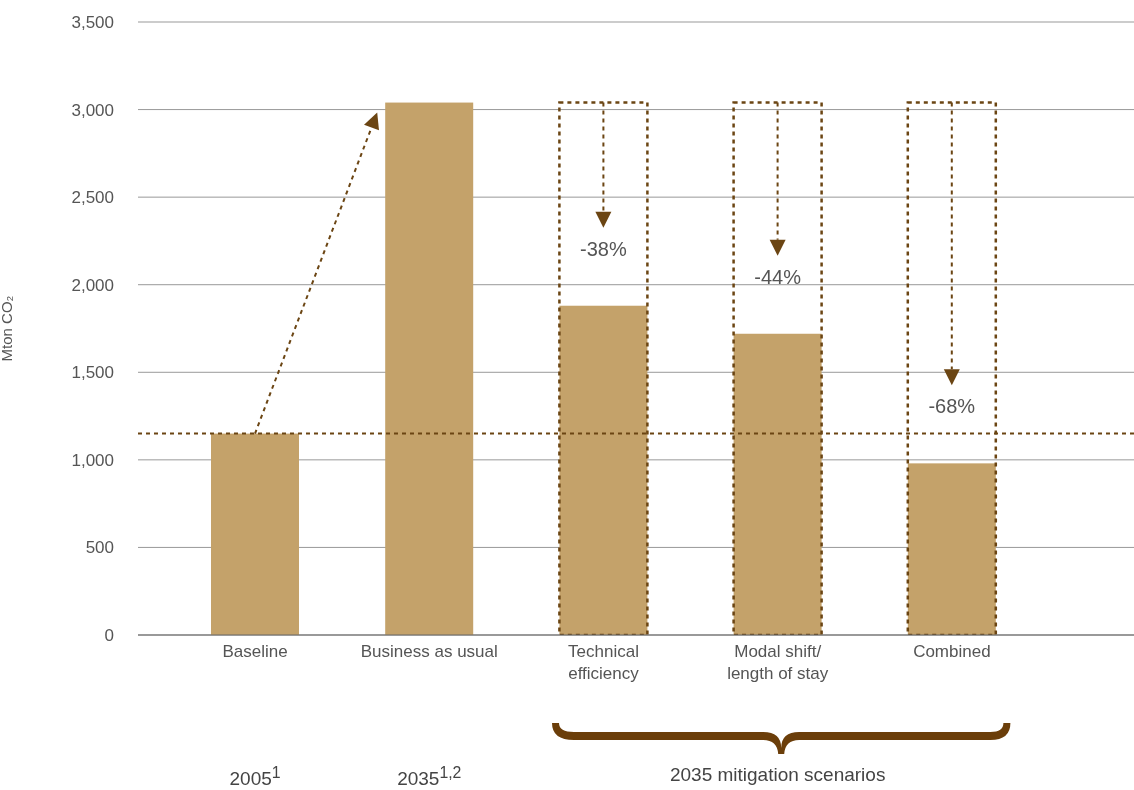 The width and height of the screenshot is (1134, 790). Describe the element at coordinates (778, 276) in the screenshot. I see `annotation: -44%` at that location.